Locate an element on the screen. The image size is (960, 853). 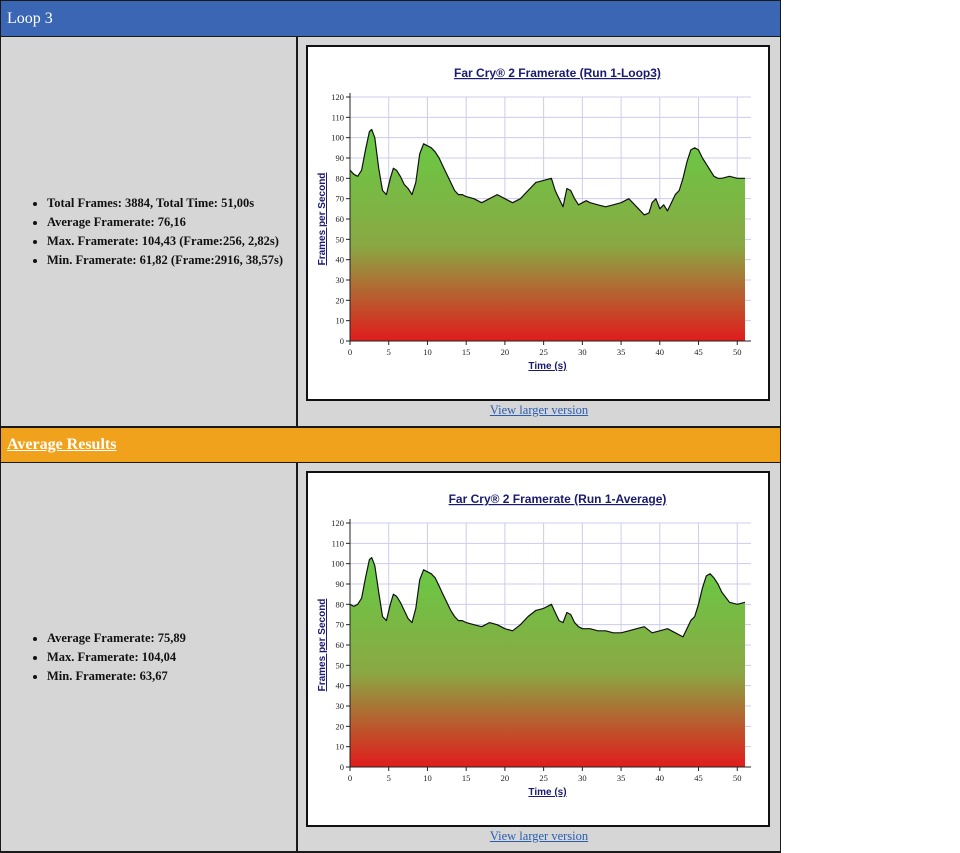
chart-title: Far Cry® 2 Framerate (Run 1-Average) is located at coordinates (558, 499).